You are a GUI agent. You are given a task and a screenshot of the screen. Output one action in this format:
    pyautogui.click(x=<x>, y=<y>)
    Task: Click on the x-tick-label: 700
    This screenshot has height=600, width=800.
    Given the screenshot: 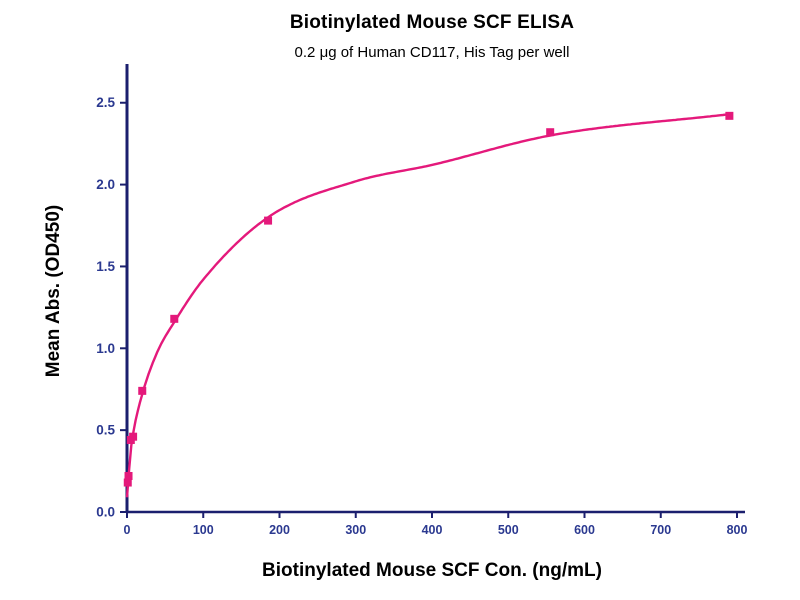 What is the action you would take?
    pyautogui.click(x=660, y=530)
    